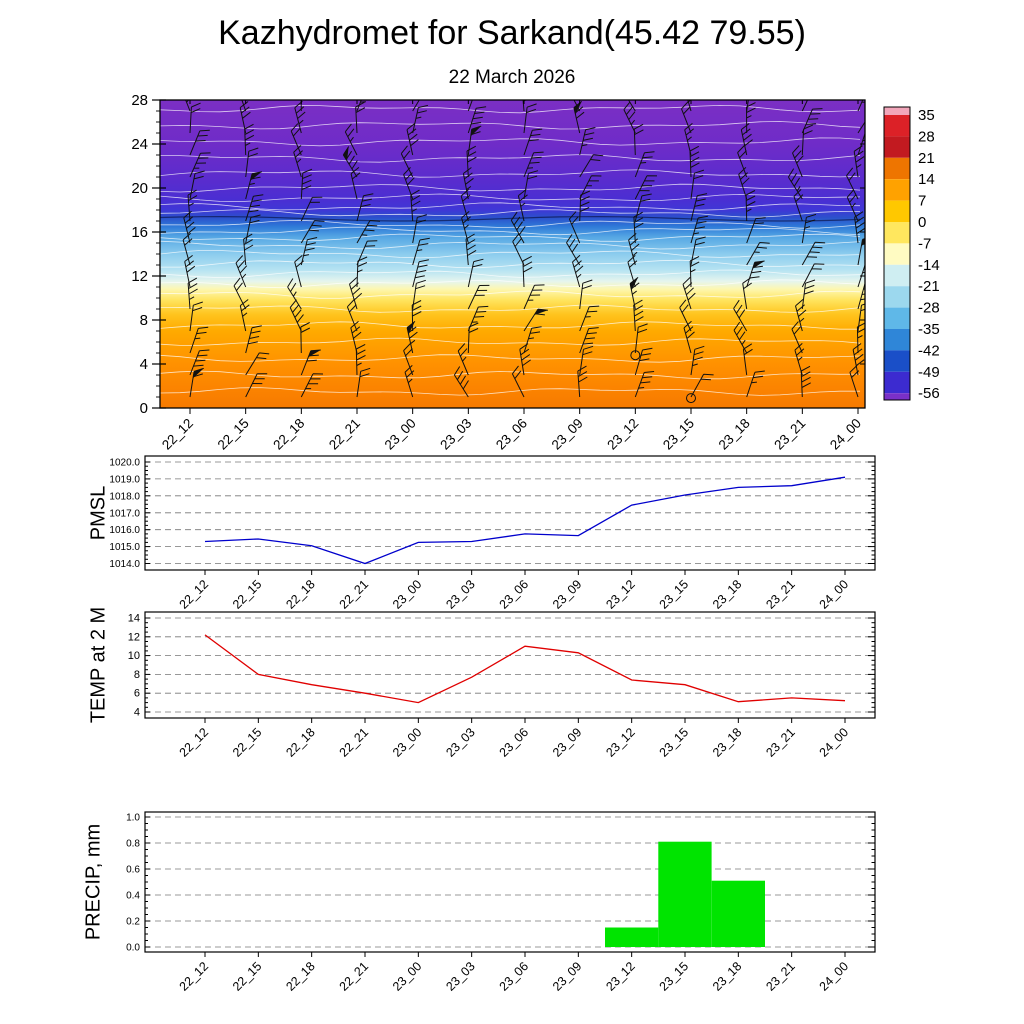 The image size is (1024, 1024). What do you see at coordinates (139, 276) in the screenshot?
I see `svg-text: 12` at bounding box center [139, 276].